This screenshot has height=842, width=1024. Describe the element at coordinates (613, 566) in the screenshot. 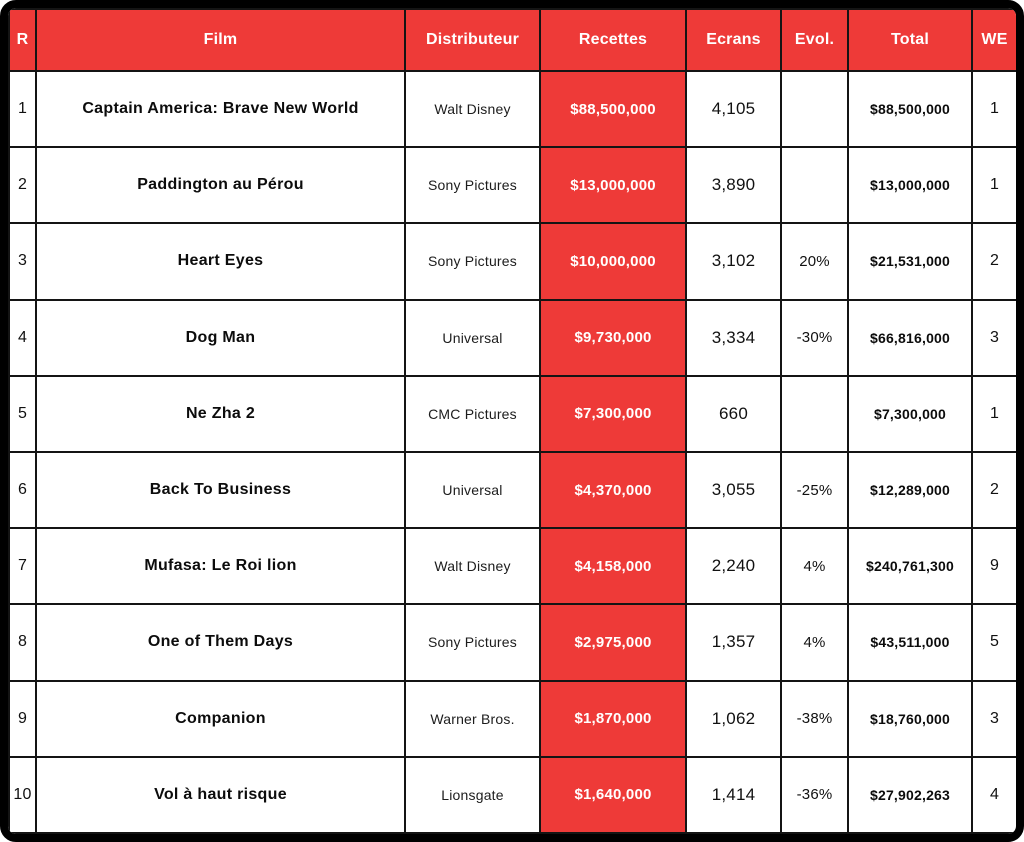

I see `cell-recettes: $4,158,000` at that location.